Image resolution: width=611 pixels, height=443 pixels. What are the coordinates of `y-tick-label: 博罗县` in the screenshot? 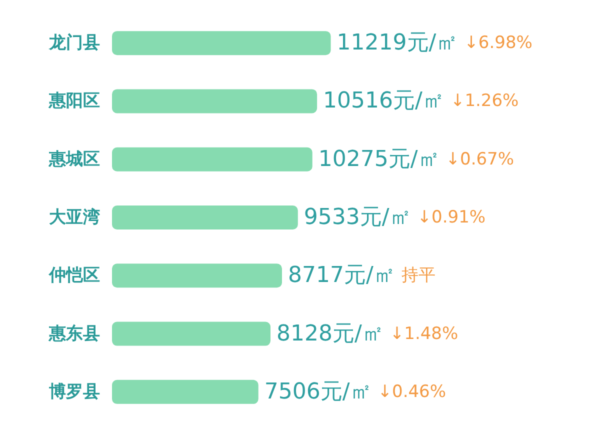 It's located at (74, 392).